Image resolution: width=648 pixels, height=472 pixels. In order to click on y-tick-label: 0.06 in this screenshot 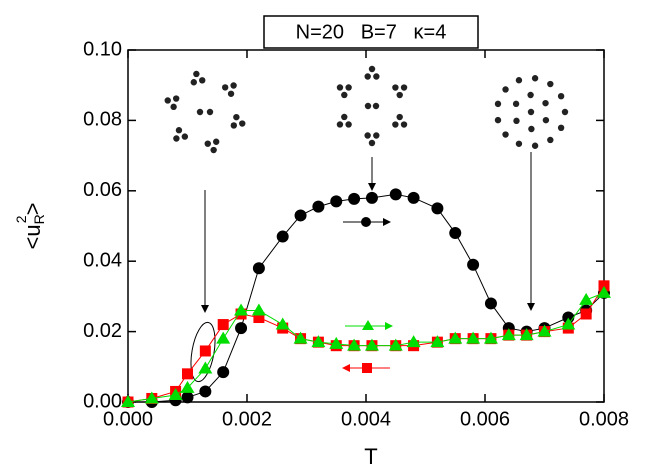, I will do `click(102, 190)`.